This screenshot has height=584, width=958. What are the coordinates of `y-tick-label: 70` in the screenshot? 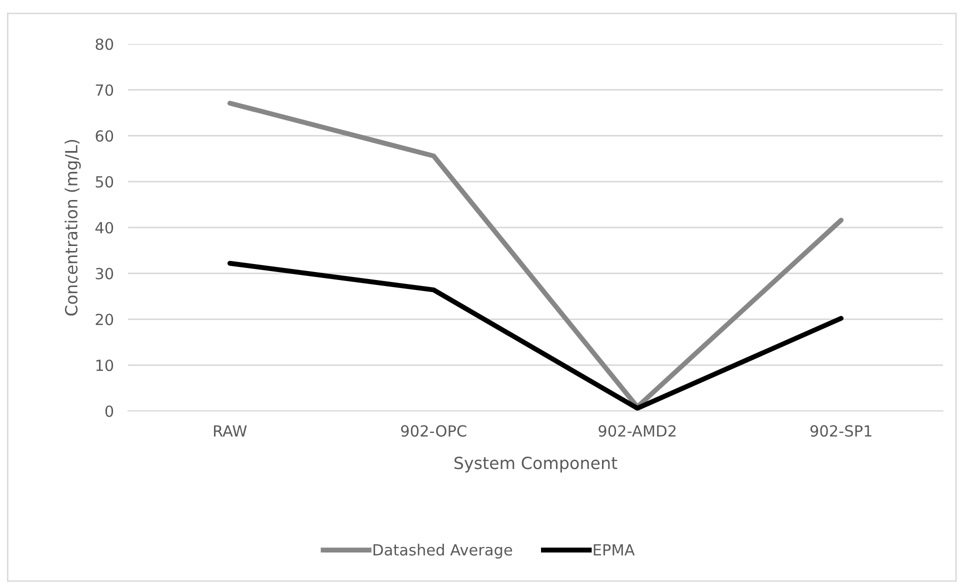 It's located at (105, 90).